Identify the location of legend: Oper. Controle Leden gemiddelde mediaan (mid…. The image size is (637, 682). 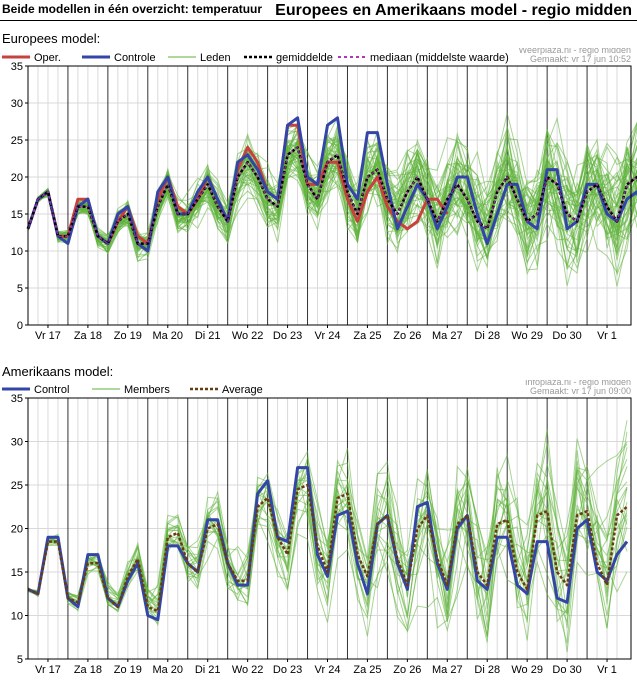
(255, 58).